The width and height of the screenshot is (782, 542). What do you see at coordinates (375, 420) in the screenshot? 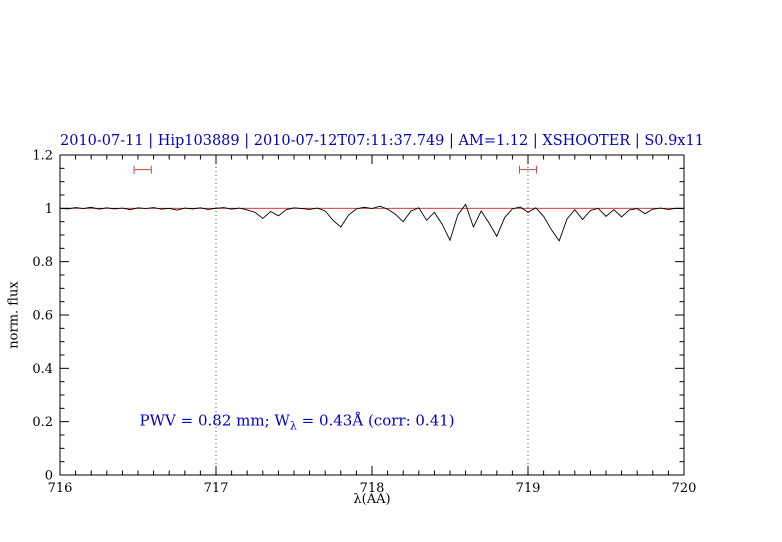
I see `pwv-annotation-post: = 0.43Å (corr: 0.41)` at bounding box center [375, 420].